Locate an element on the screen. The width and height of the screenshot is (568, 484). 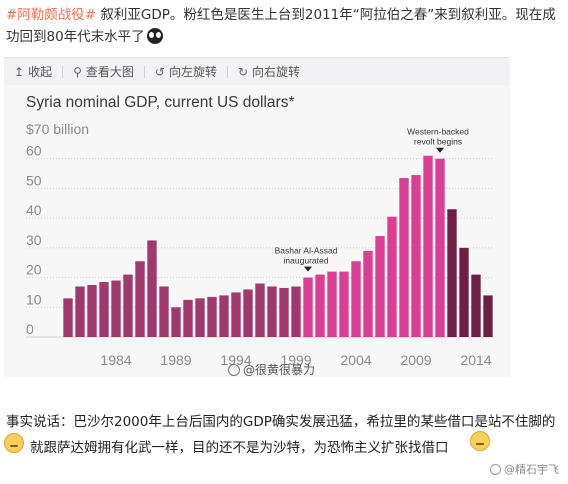
collapse-button: ↥ 收起 is located at coordinates (33, 71).